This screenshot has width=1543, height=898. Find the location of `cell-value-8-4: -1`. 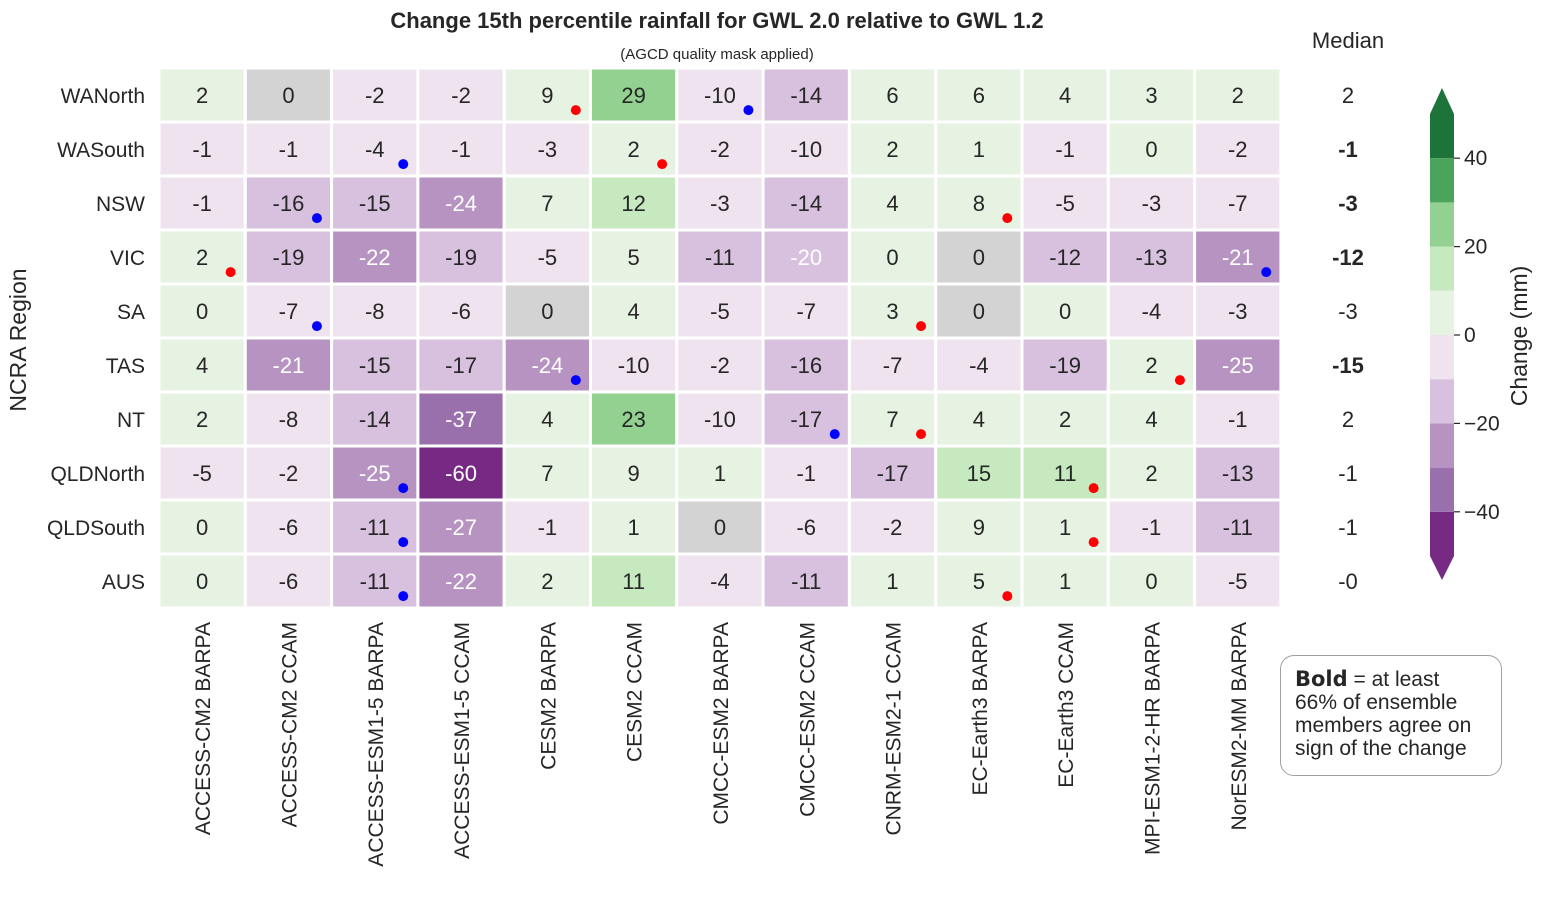

cell-value-8-4: -1 is located at coordinates (548, 527).